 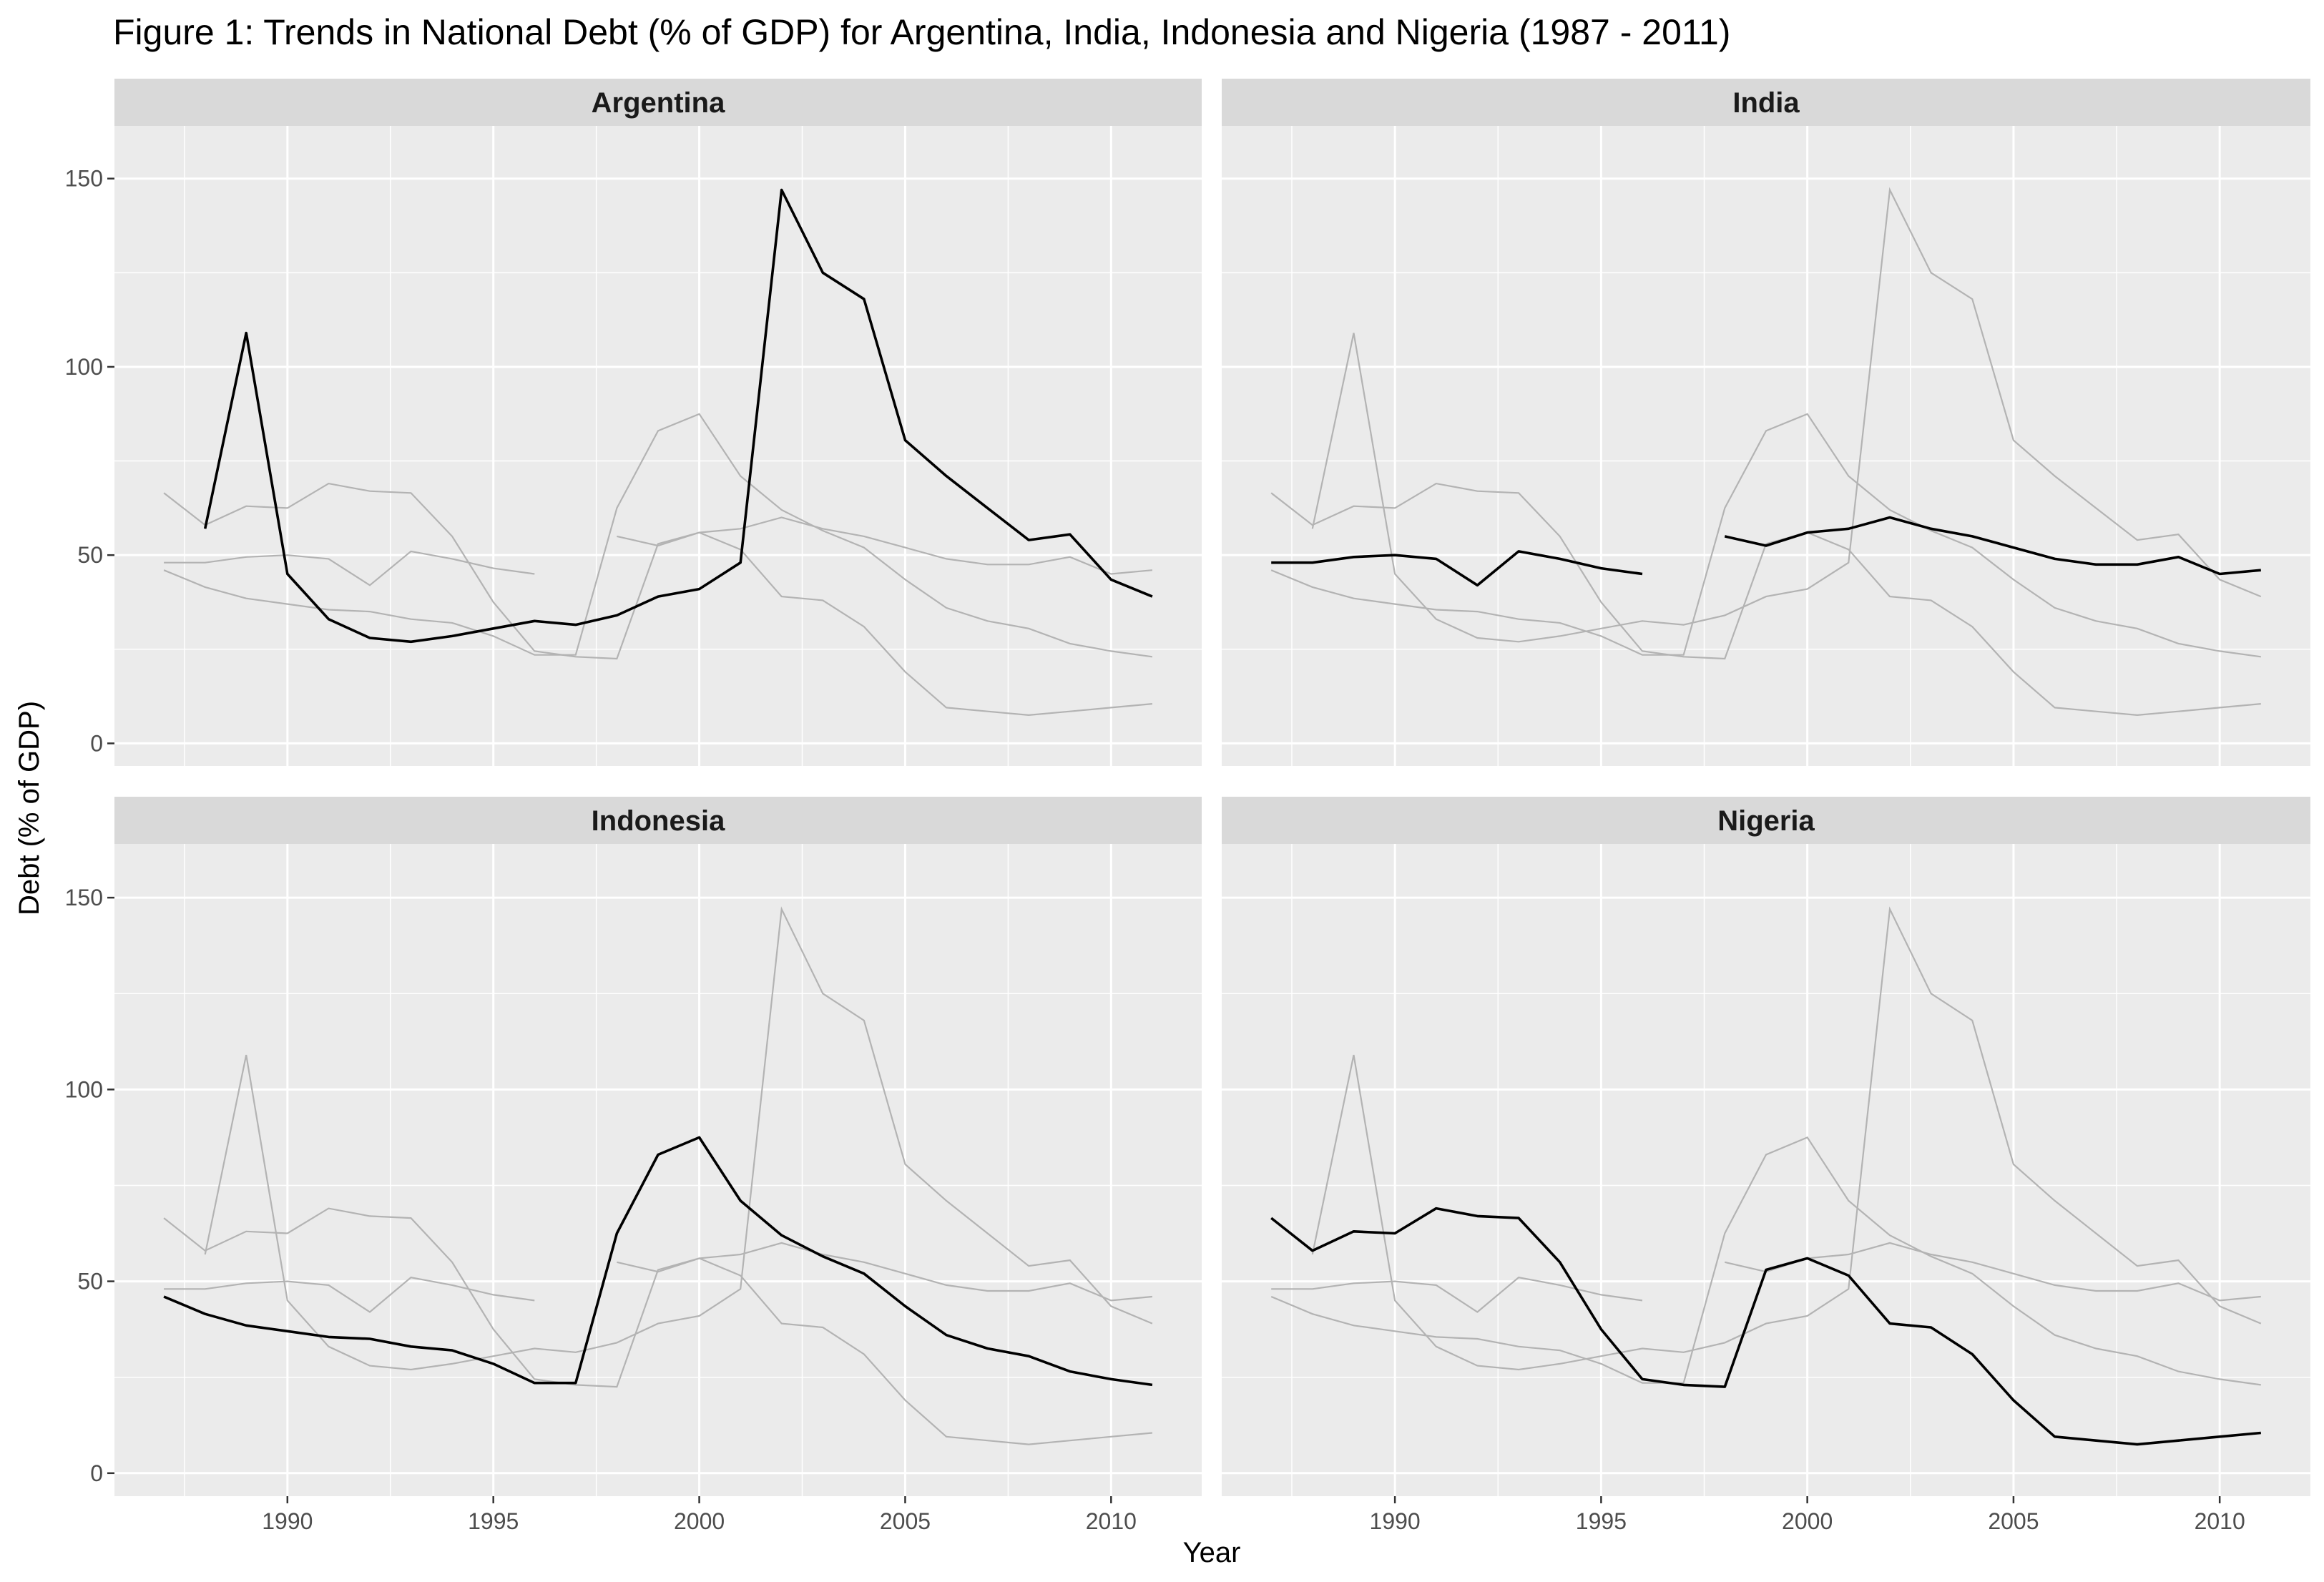 I want to click on facet-strip-label: Nigeria, so click(x=1766, y=821).